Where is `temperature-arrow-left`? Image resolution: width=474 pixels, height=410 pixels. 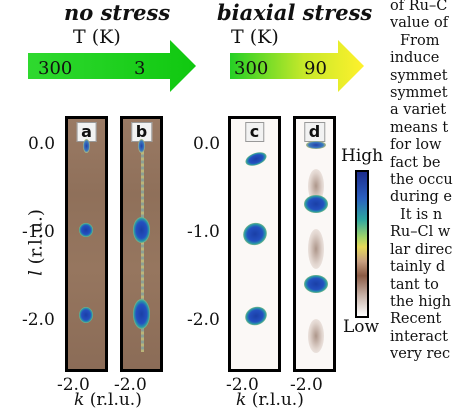 temperature-arrow-left is located at coordinates (112, 66).